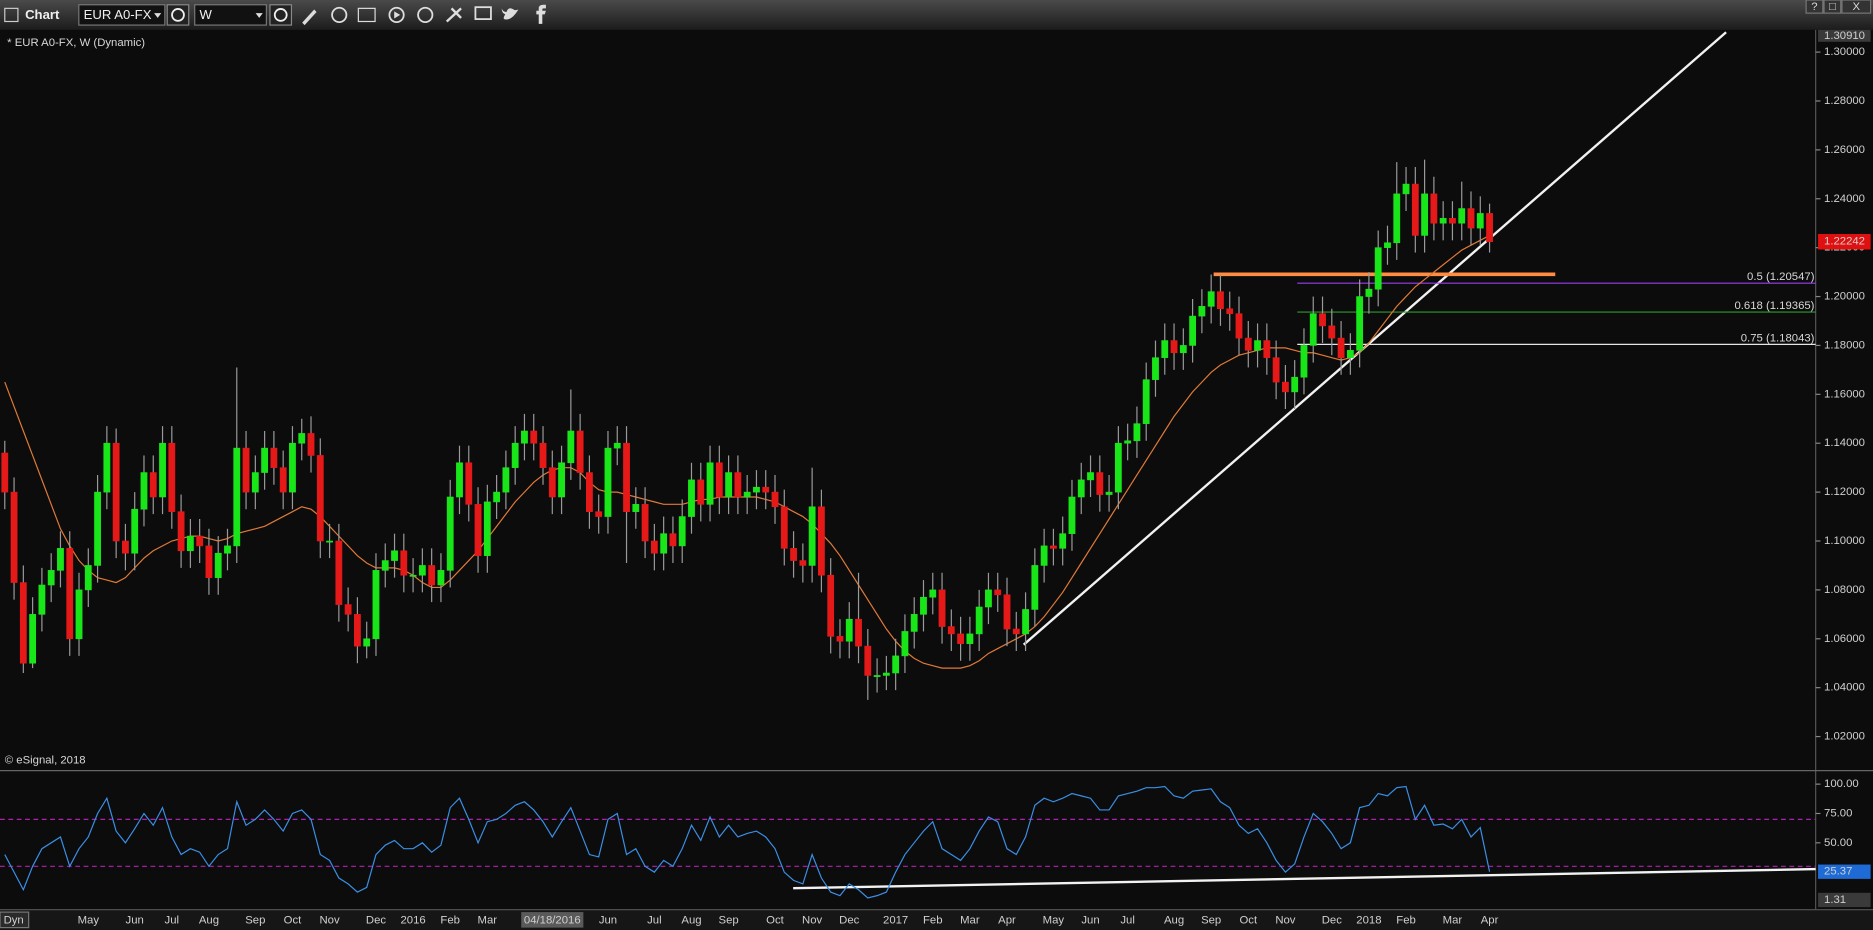 This screenshot has width=1873, height=930. Describe the element at coordinates (970, 920) in the screenshot. I see `x-tick-label: Mar` at that location.